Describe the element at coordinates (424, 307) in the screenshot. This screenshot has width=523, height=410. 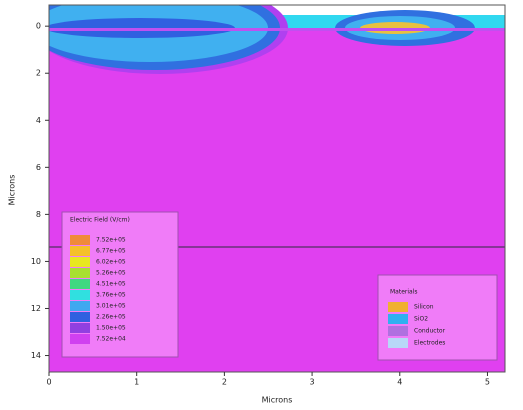
I see `material-label: Silicon` at that location.